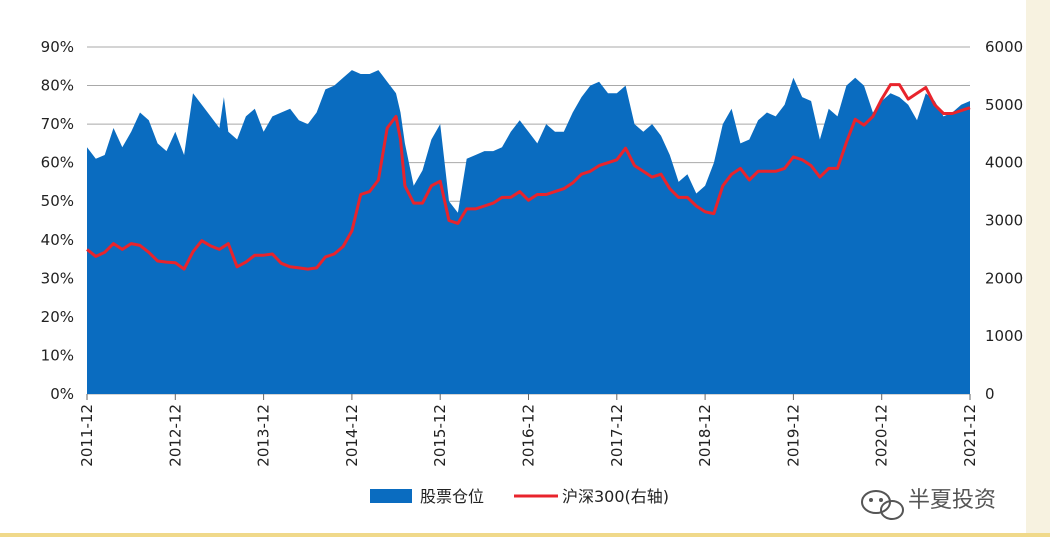 The height and width of the screenshot is (537, 1050). Describe the element at coordinates (519, 496) in the screenshot. I see `legend: 股票仓位 沪深300(右轴)` at that location.